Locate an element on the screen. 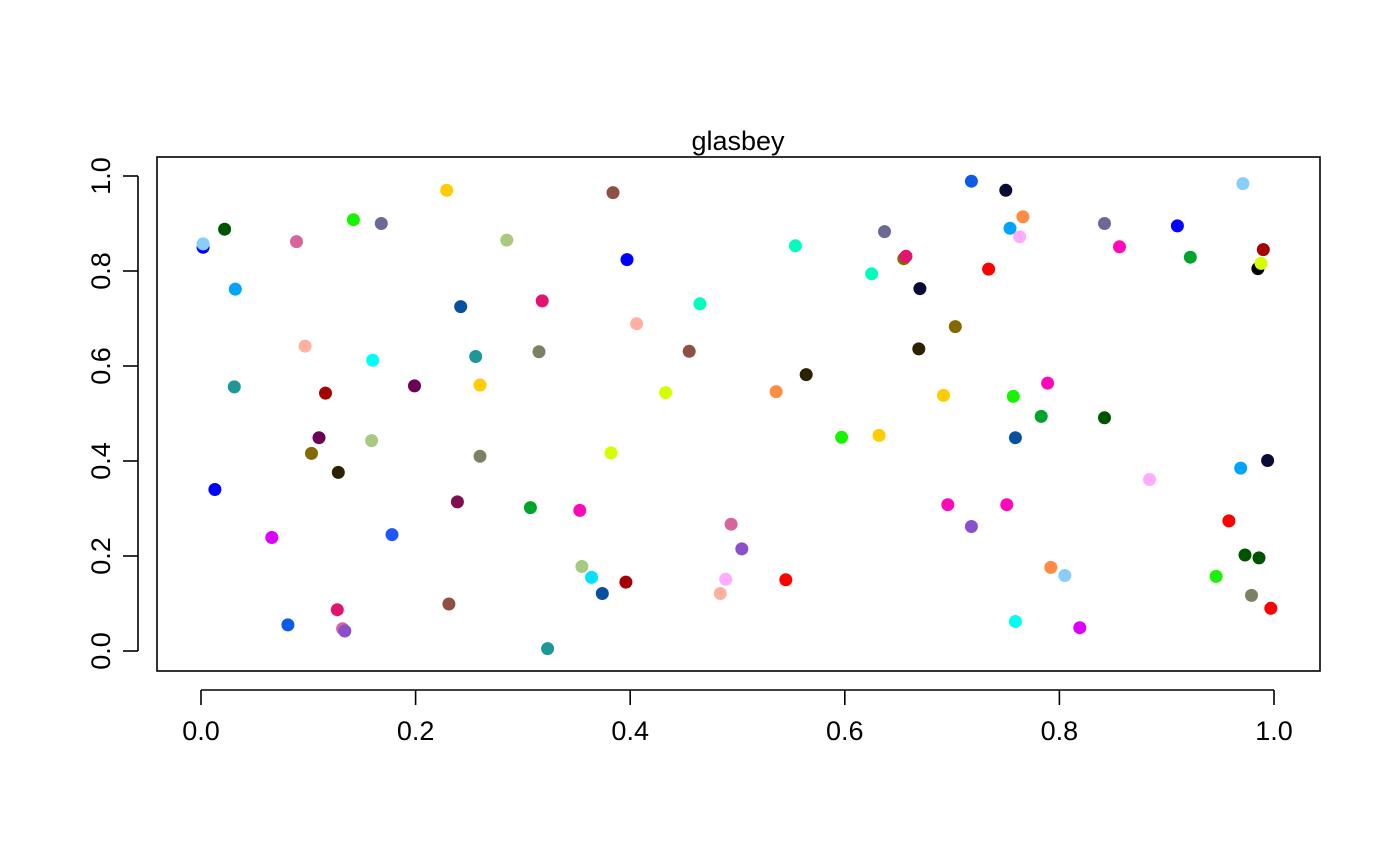 The height and width of the screenshot is (866, 1400). y-axis: 0.0 0.2 0.4 0.6 0.8 1.0 is located at coordinates (112, 413).